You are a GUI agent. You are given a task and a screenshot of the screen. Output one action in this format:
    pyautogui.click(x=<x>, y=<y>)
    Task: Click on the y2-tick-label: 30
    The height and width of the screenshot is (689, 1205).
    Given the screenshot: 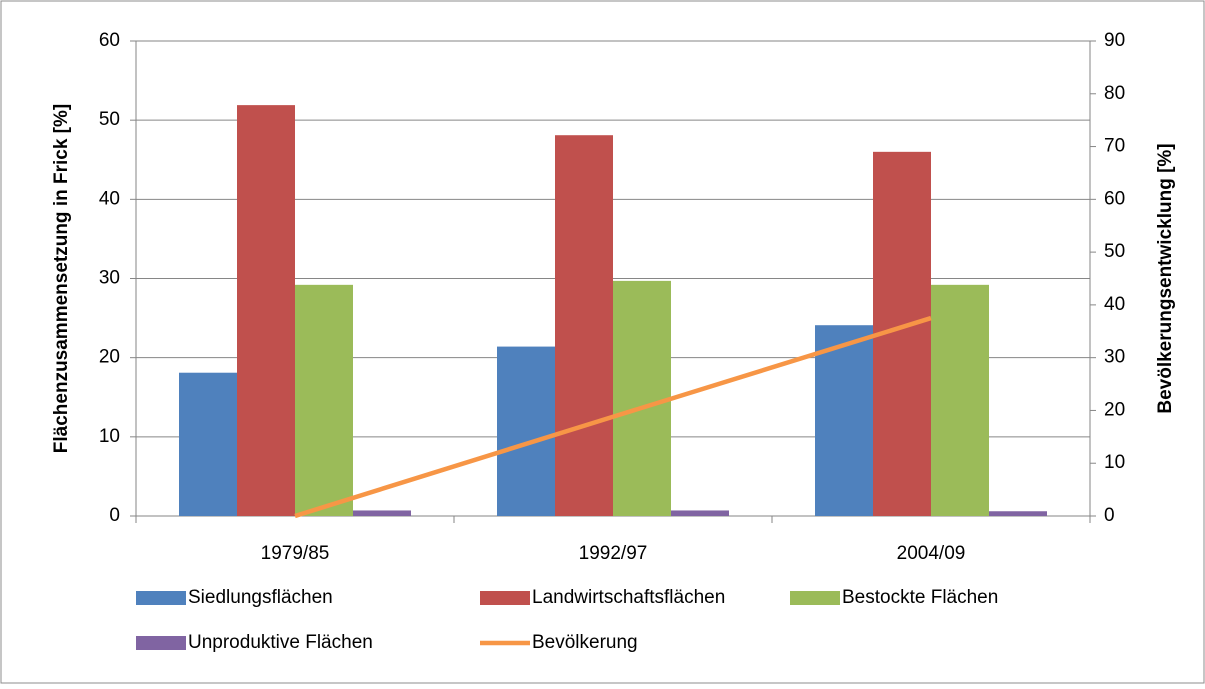 What is the action you would take?
    pyautogui.click(x=1114, y=357)
    